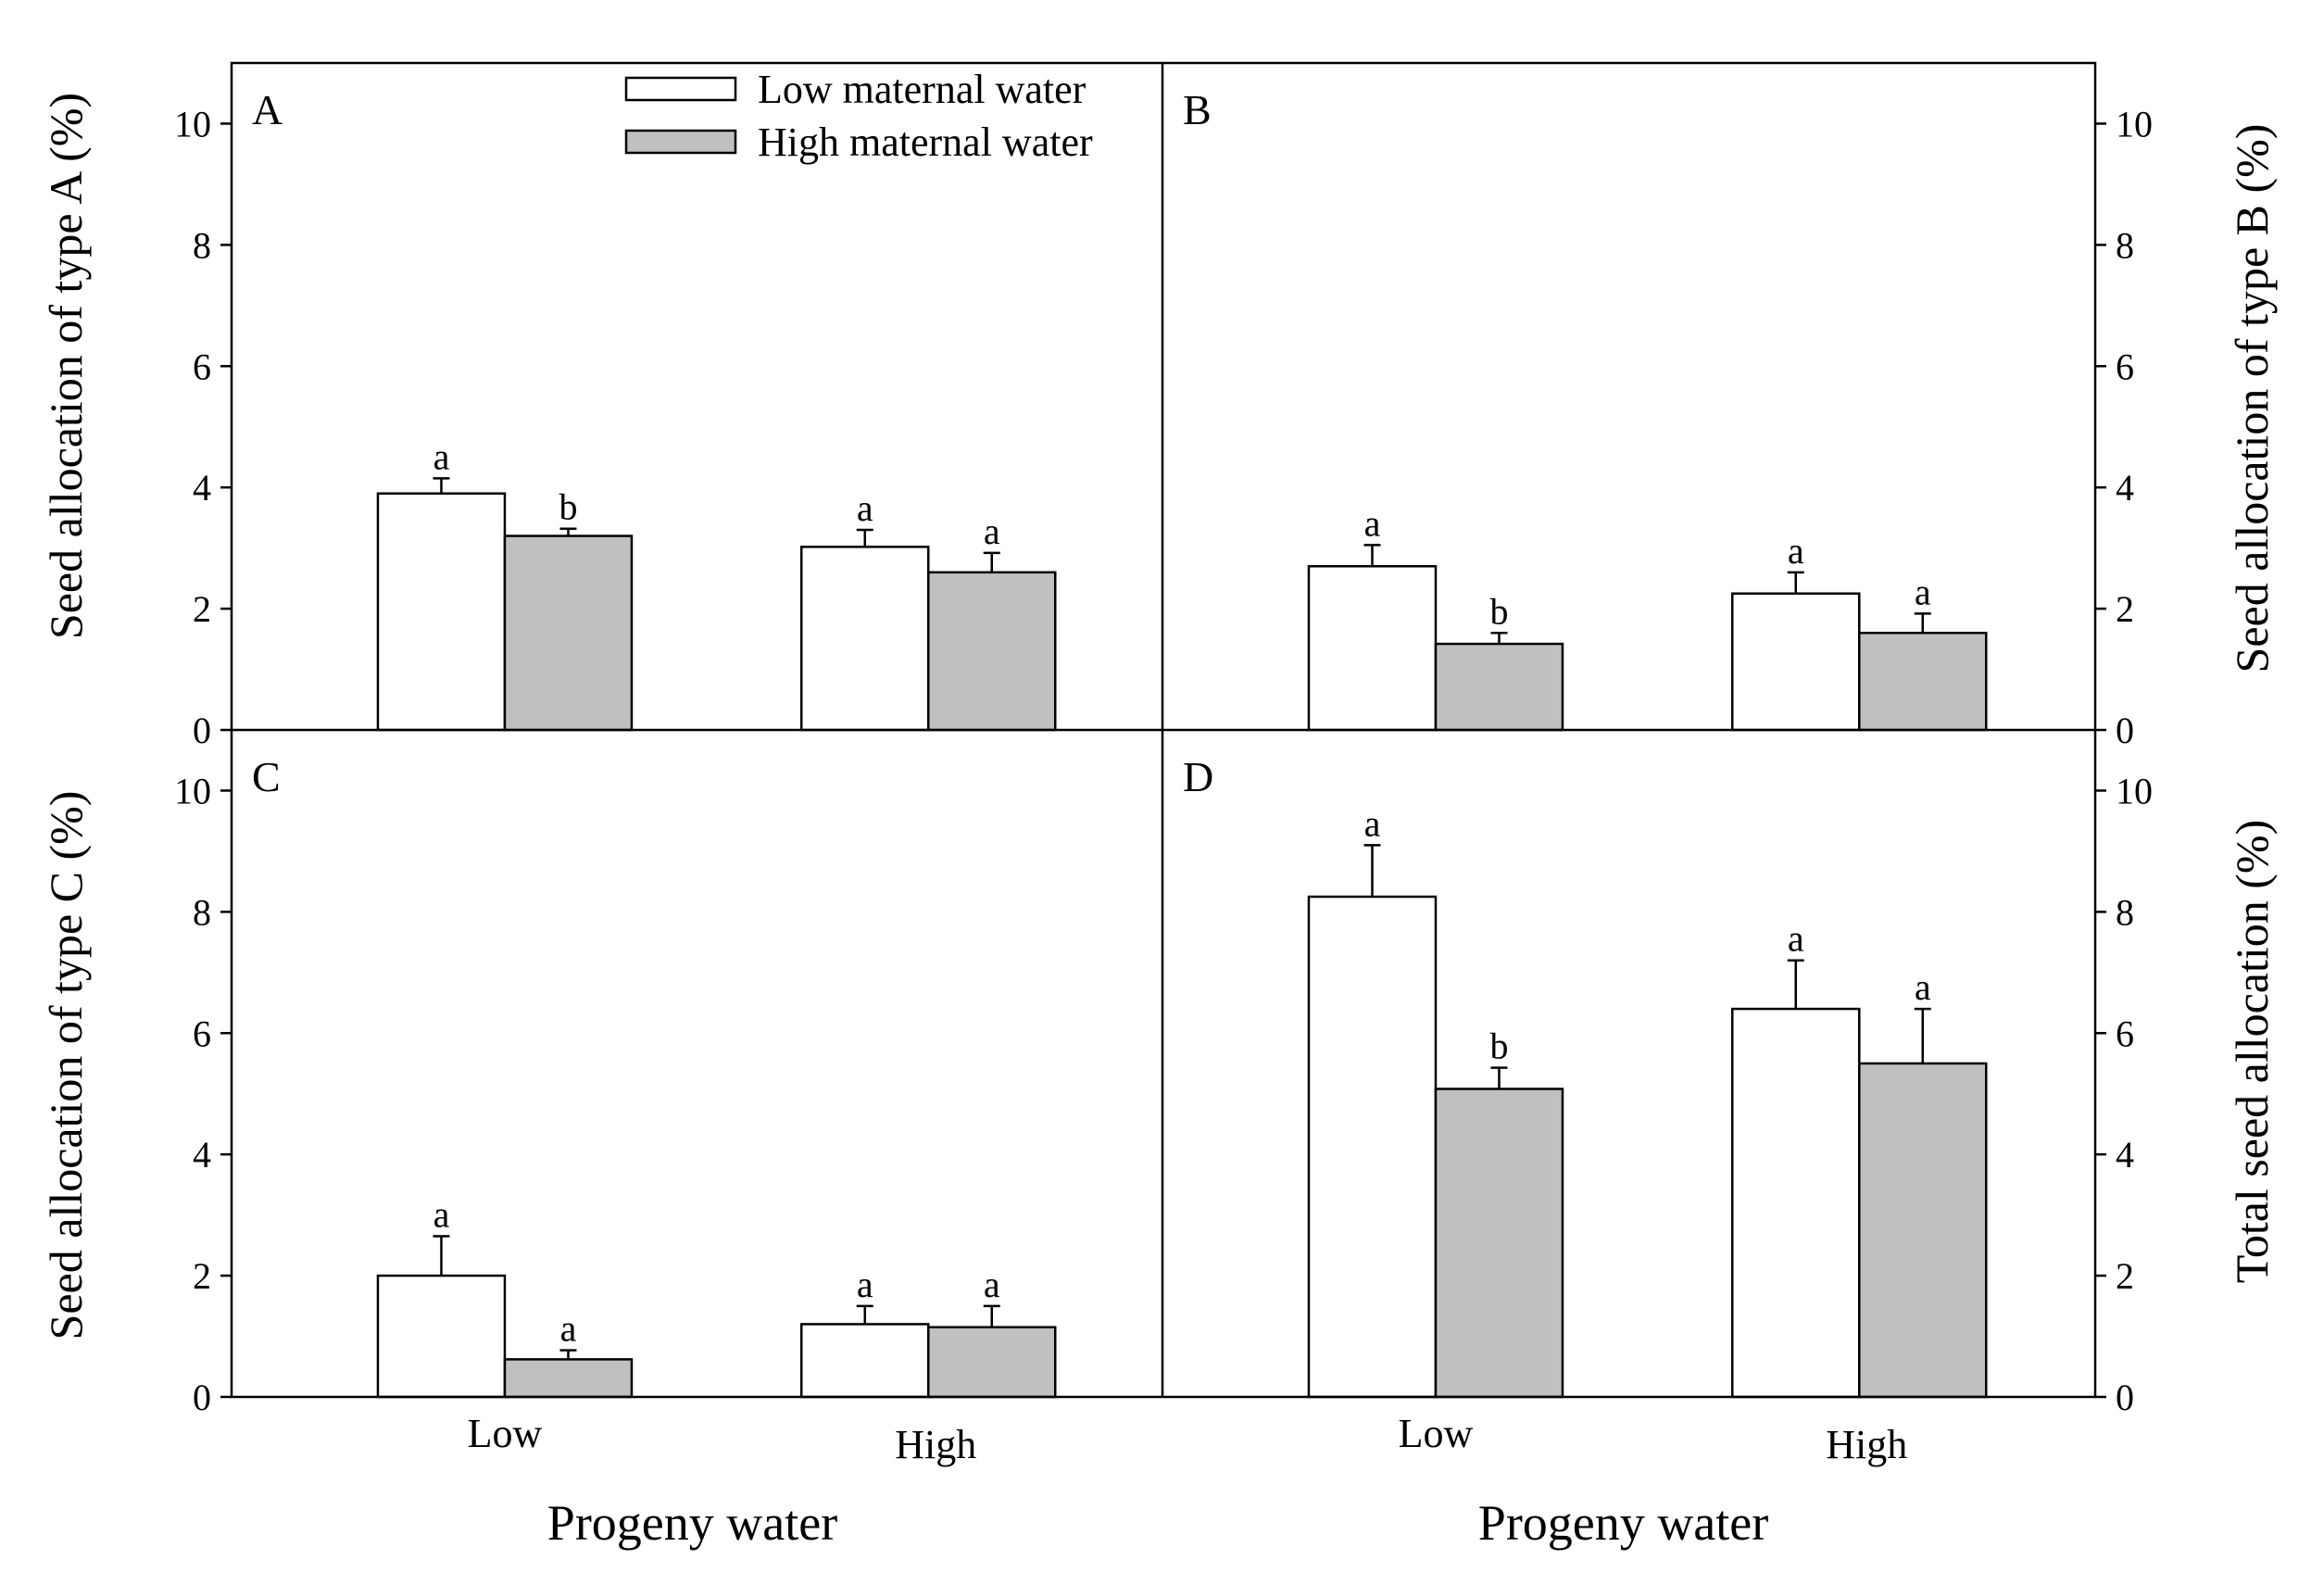 The image size is (2324, 1572). What do you see at coordinates (1586, 1076) in the screenshot?
I see `panel-d: Da b a a` at bounding box center [1586, 1076].